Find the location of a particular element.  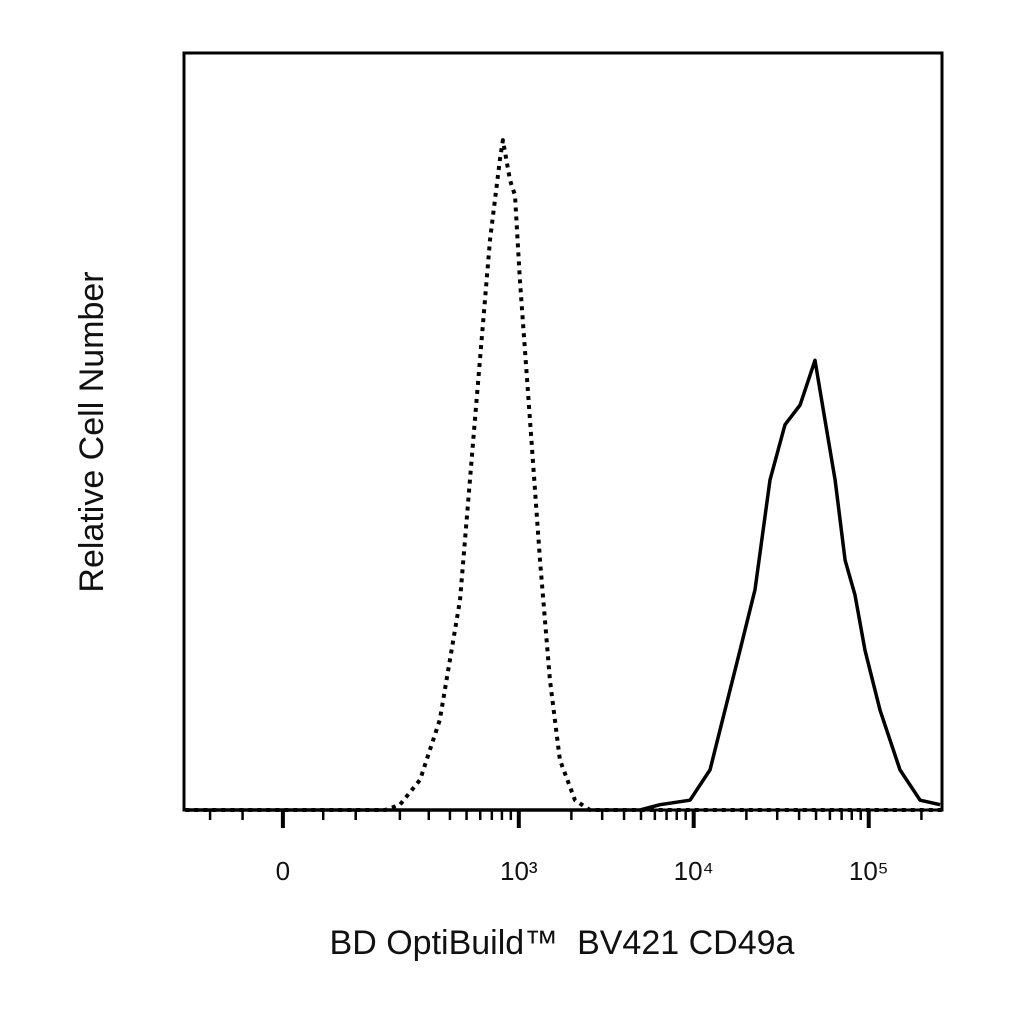

x-axis-label: BD OptiBuild™ BV421 CD49a is located at coordinates (562, 943).